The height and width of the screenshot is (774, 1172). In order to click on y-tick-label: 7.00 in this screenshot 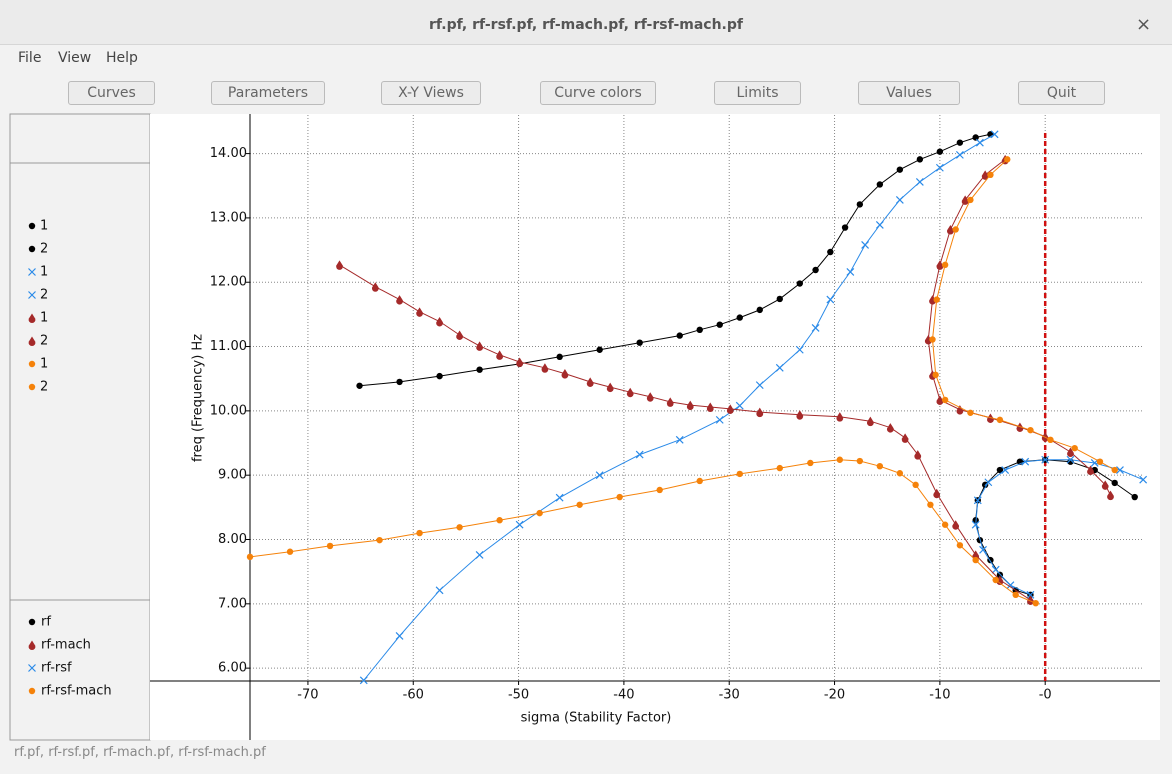, I will do `click(232, 603)`.